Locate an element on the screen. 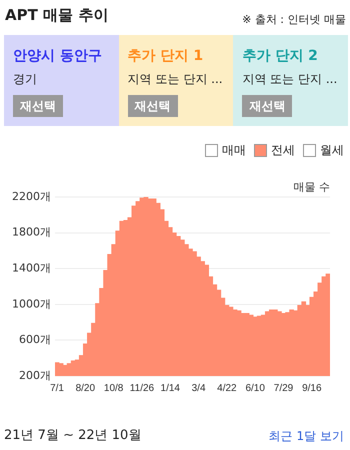 Image resolution: width=350 pixels, height=450 pixels. x-tick-label: 1/14 is located at coordinates (170, 388).